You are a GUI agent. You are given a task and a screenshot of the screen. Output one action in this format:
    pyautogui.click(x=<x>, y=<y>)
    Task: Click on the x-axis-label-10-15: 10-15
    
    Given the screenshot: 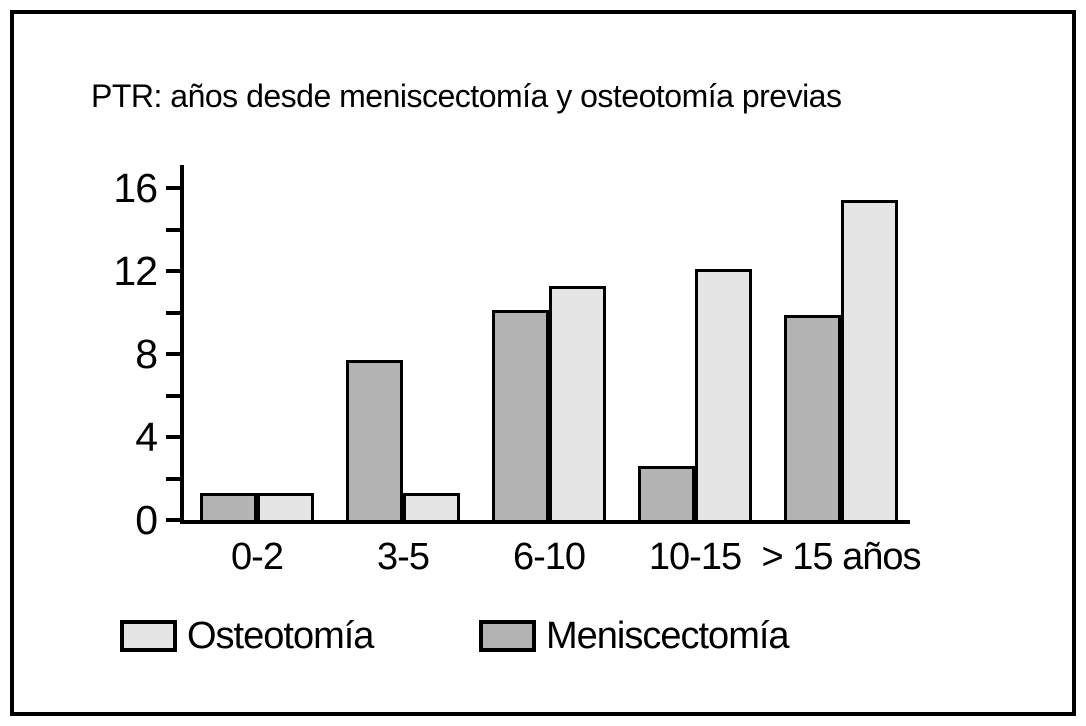 What is the action you would take?
    pyautogui.click(x=695, y=557)
    